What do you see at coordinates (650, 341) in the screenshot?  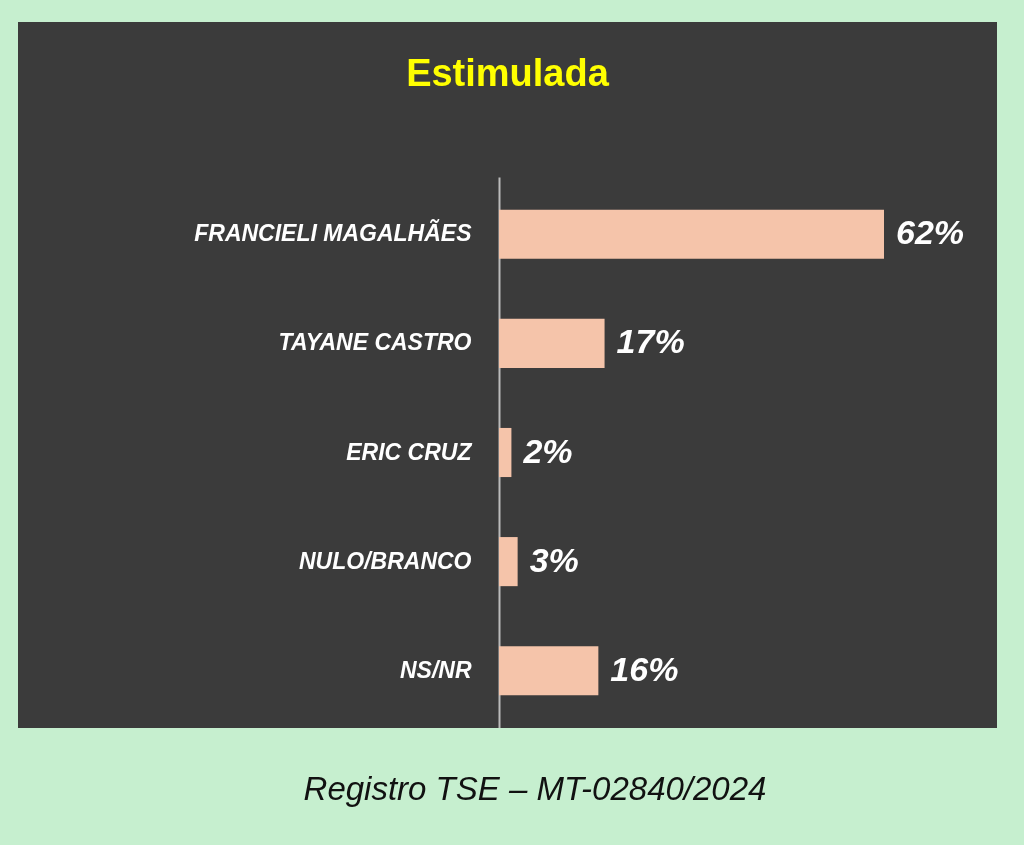 I see `data-label: 17%` at bounding box center [650, 341].